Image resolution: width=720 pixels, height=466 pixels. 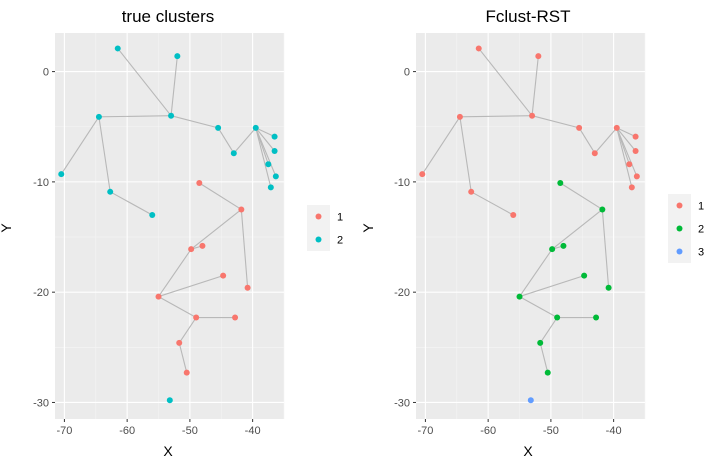 What do you see at coordinates (407, 73) in the screenshot?
I see `y-tick-label: 0` at bounding box center [407, 73].